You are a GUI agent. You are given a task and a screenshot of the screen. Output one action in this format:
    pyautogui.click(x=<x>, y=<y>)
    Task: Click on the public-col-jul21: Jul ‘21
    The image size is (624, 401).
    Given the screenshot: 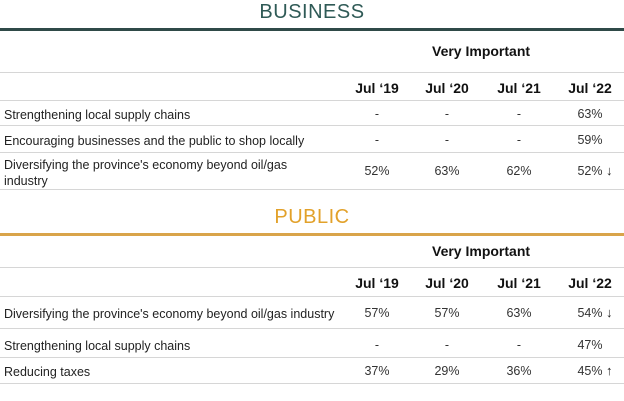 What is the action you would take?
    pyautogui.click(x=519, y=283)
    